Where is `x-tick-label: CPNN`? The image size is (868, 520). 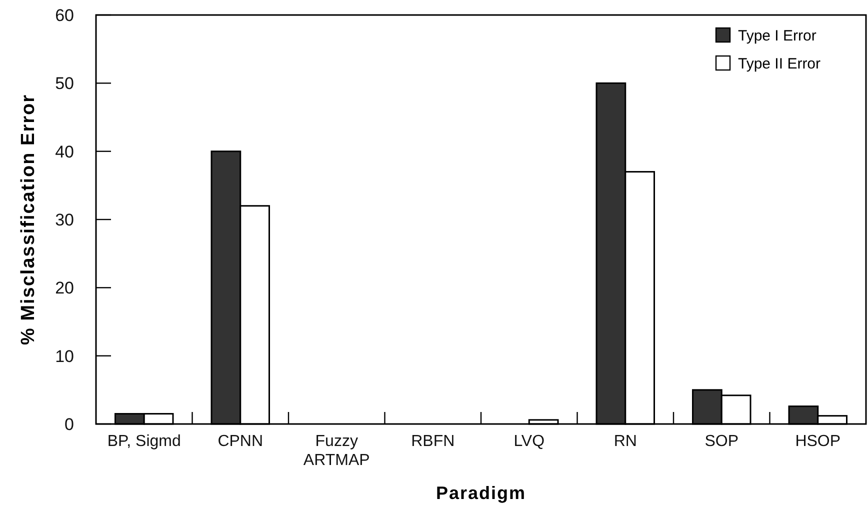
x-tick-label: CPNN is located at coordinates (241, 441).